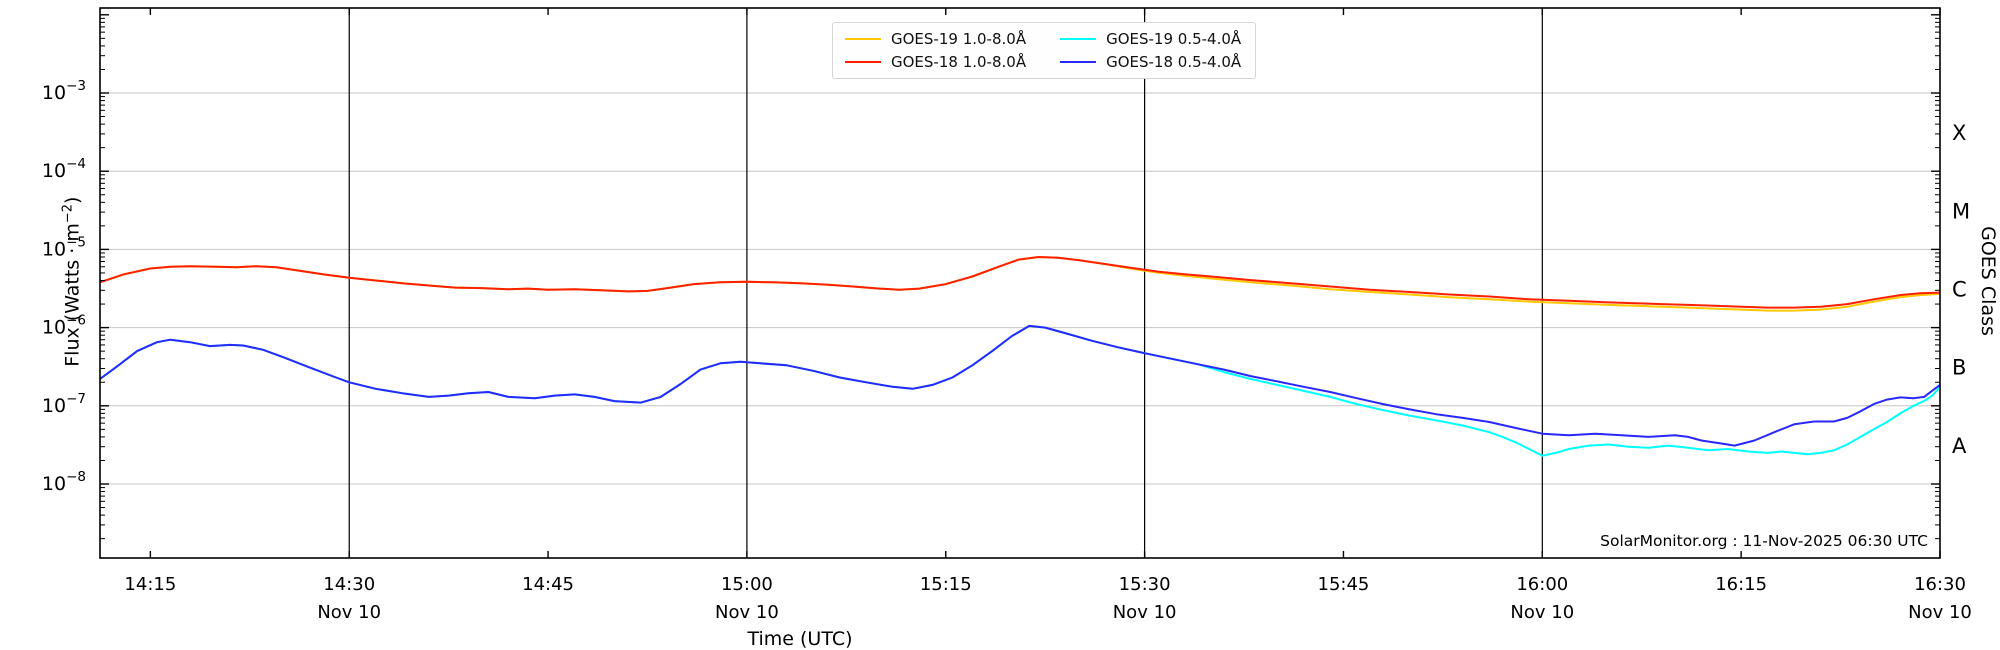  Describe the element at coordinates (800, 639) in the screenshot. I see `x-axis-label: Time (UTC)` at that location.